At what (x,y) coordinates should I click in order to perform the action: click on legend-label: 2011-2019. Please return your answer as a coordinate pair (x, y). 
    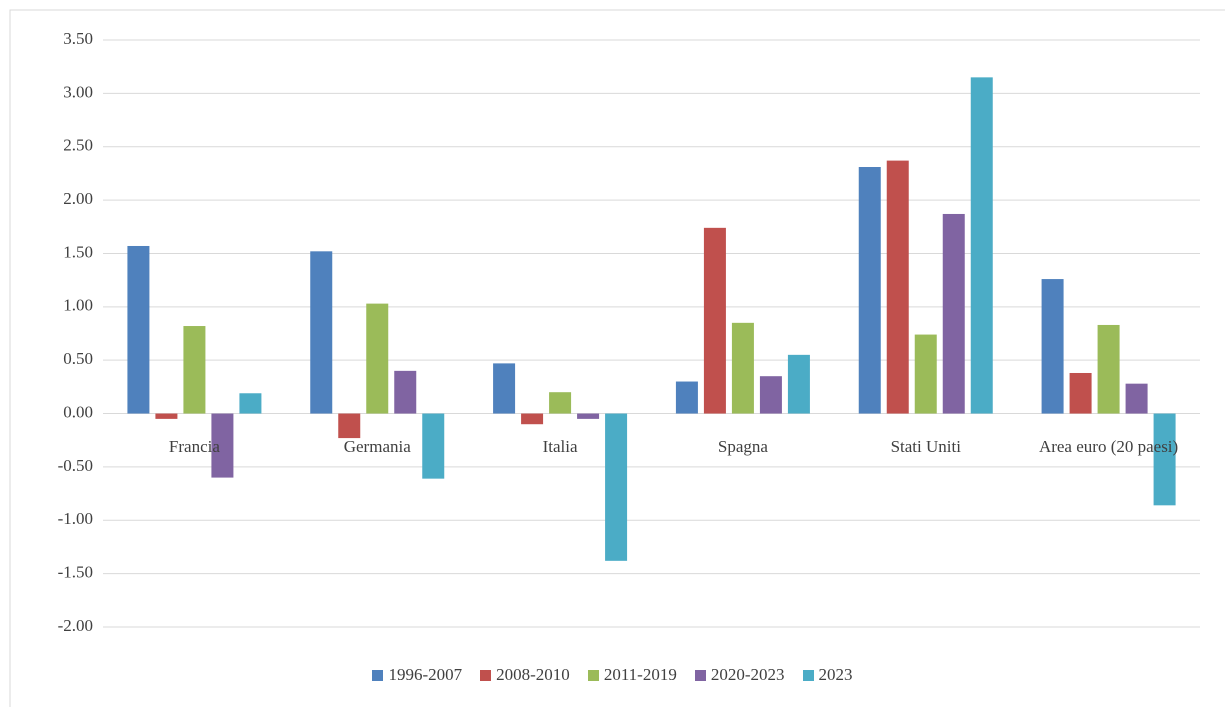
    Looking at the image, I should click on (640, 674).